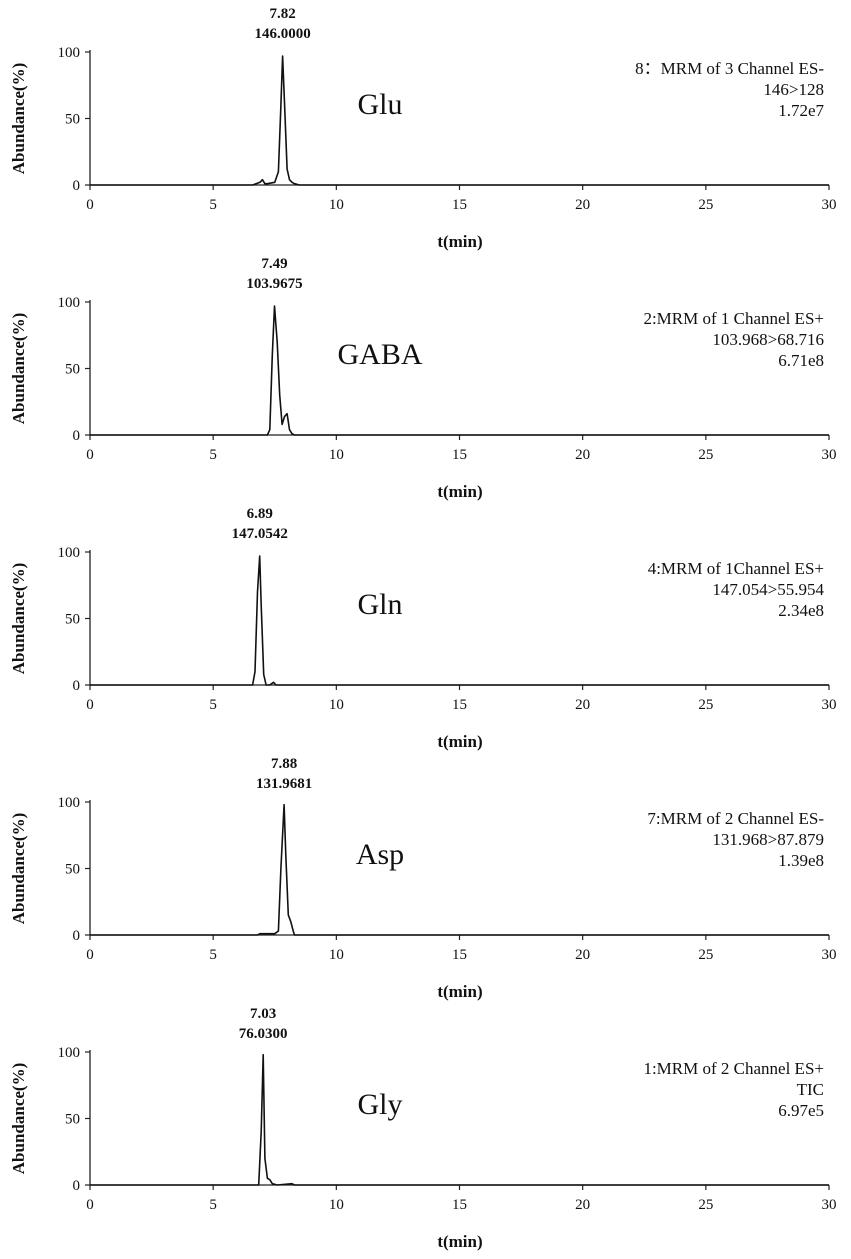 Image resolution: width=851 pixels, height=1259 pixels. Describe the element at coordinates (801, 610) in the screenshot. I see `channel-info-line: 2.34e8` at that location.